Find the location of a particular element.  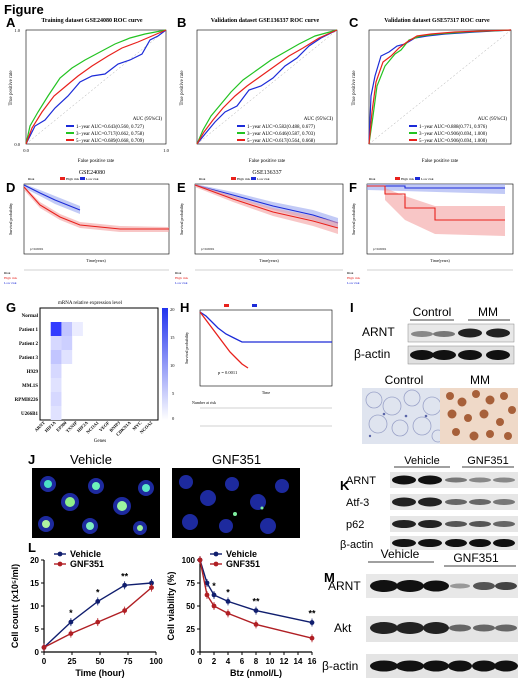

y-axis-label: Cell count (x10⁵/ml) is located at coordinates (15, 606).